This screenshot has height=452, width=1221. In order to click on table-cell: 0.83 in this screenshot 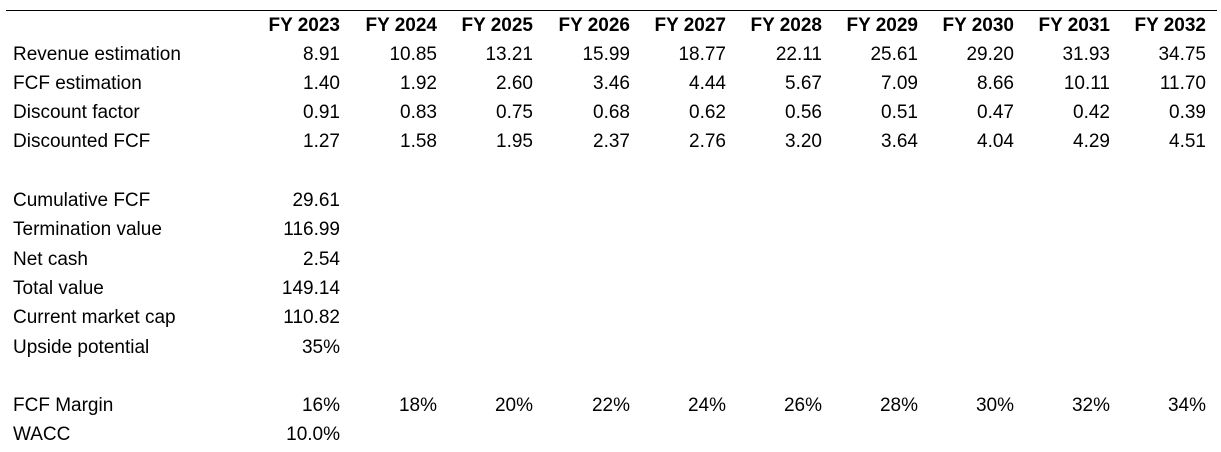, I will do `click(418, 112)`.